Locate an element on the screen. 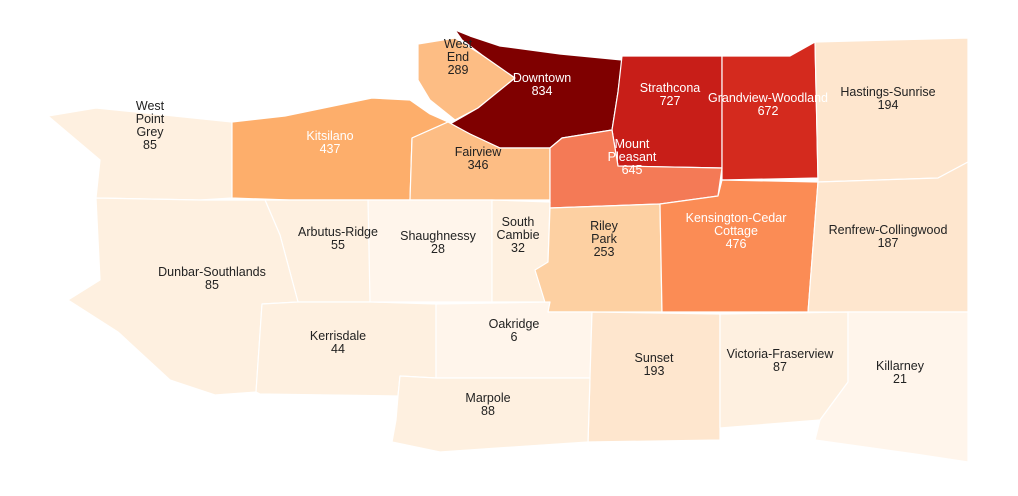  label-value: 253 is located at coordinates (604, 252).